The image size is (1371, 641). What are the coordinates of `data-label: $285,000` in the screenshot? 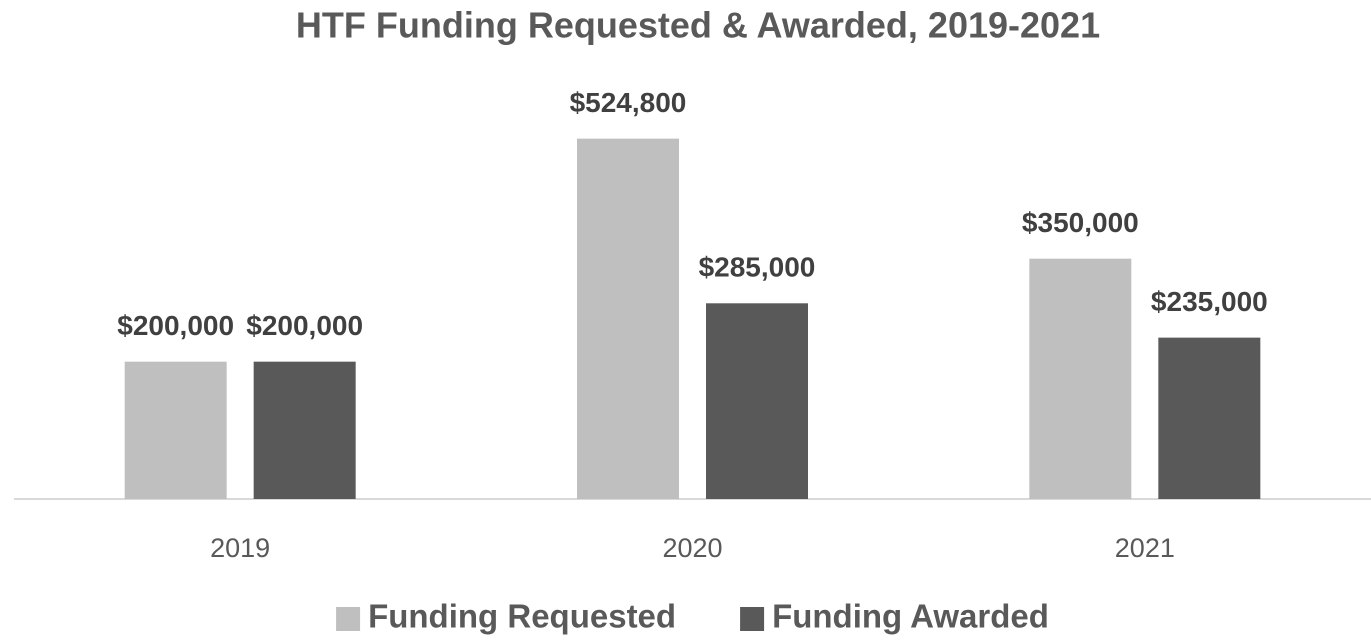 It's located at (757, 267).